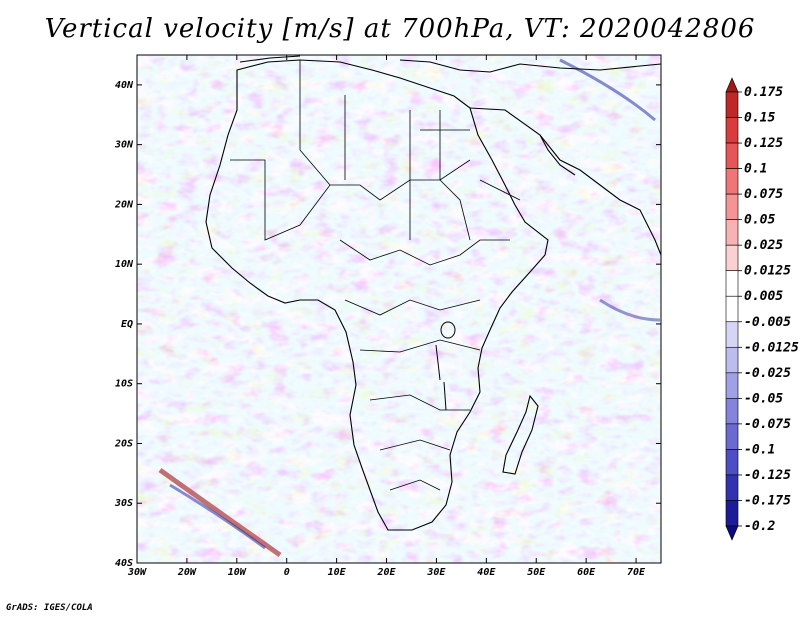 This screenshot has height=618, width=800. I want to click on colorbar-label: -0.0125, so click(771, 347).